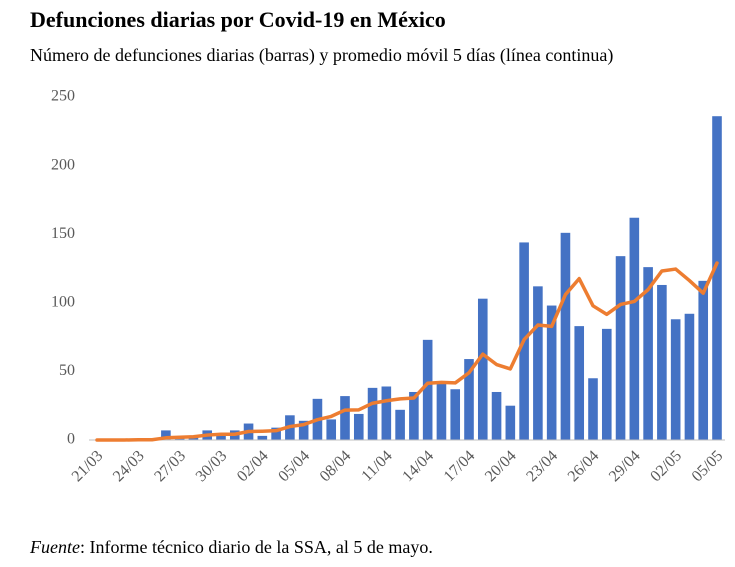 The height and width of the screenshot is (567, 735). I want to click on x-tick-label: 14/04, so click(418, 466).